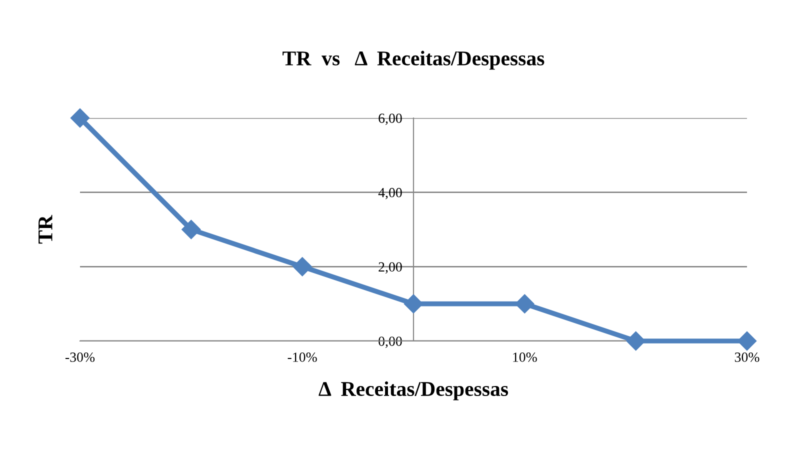 The image size is (787, 452). Describe the element at coordinates (80, 357) in the screenshot. I see `x-tick-label: -30%` at that location.